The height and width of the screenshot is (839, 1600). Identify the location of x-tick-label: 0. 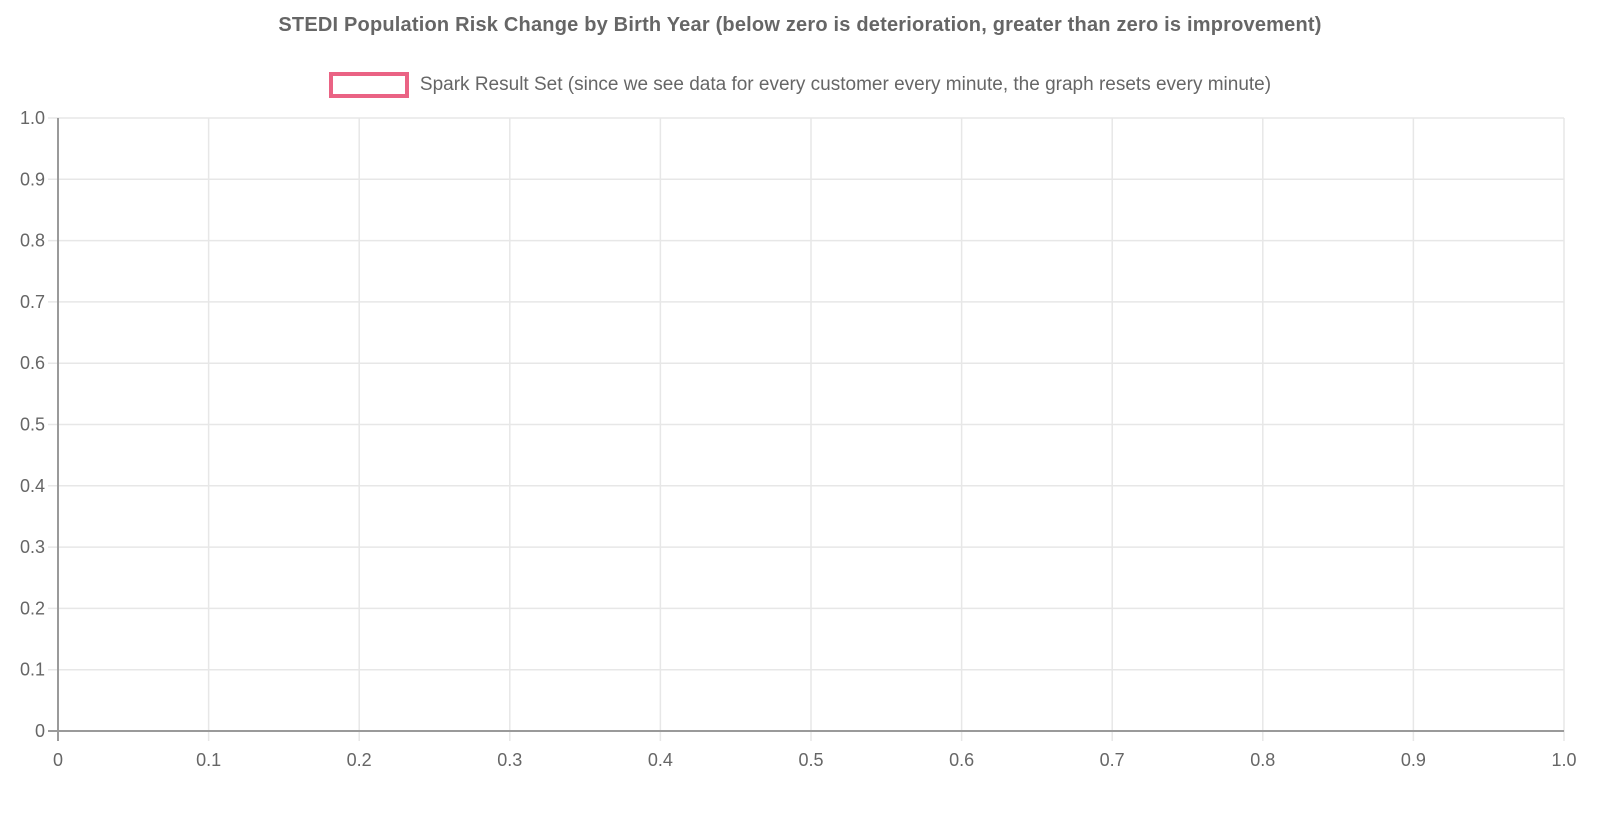
(58, 760).